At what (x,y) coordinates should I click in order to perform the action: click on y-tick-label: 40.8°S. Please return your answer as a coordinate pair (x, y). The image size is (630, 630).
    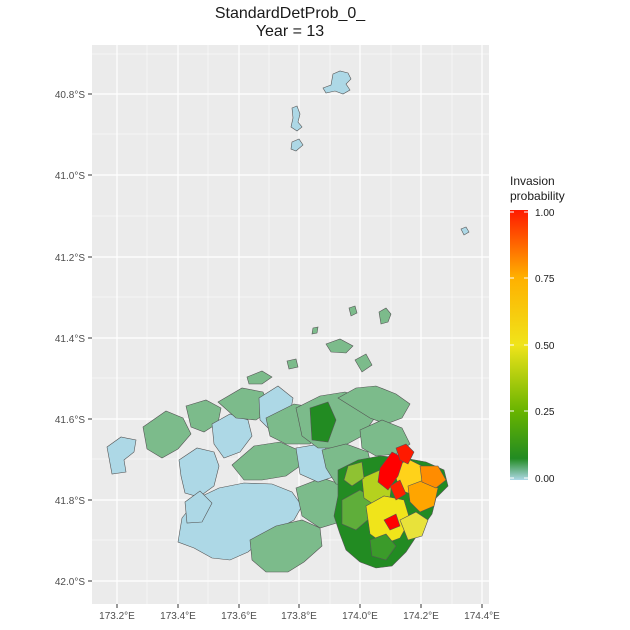
    Looking at the image, I should click on (70, 95).